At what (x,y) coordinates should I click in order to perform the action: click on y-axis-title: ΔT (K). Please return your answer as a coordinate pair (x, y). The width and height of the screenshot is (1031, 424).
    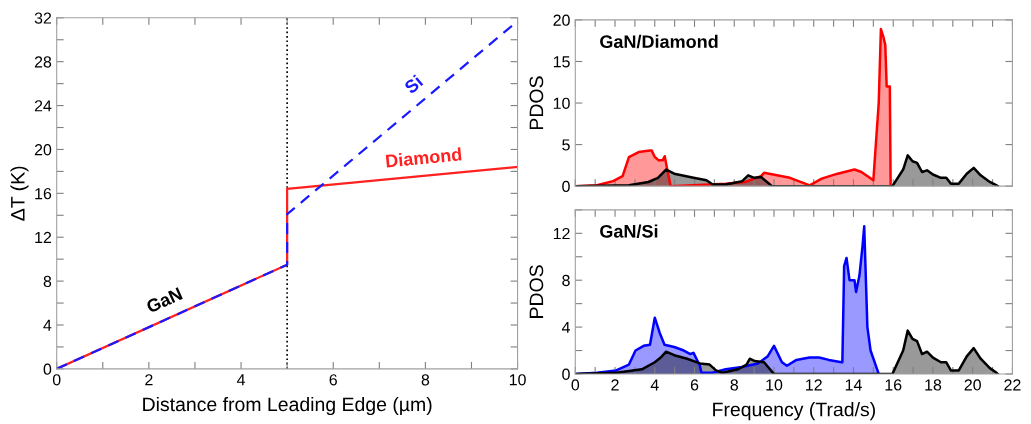
    Looking at the image, I should click on (19, 193).